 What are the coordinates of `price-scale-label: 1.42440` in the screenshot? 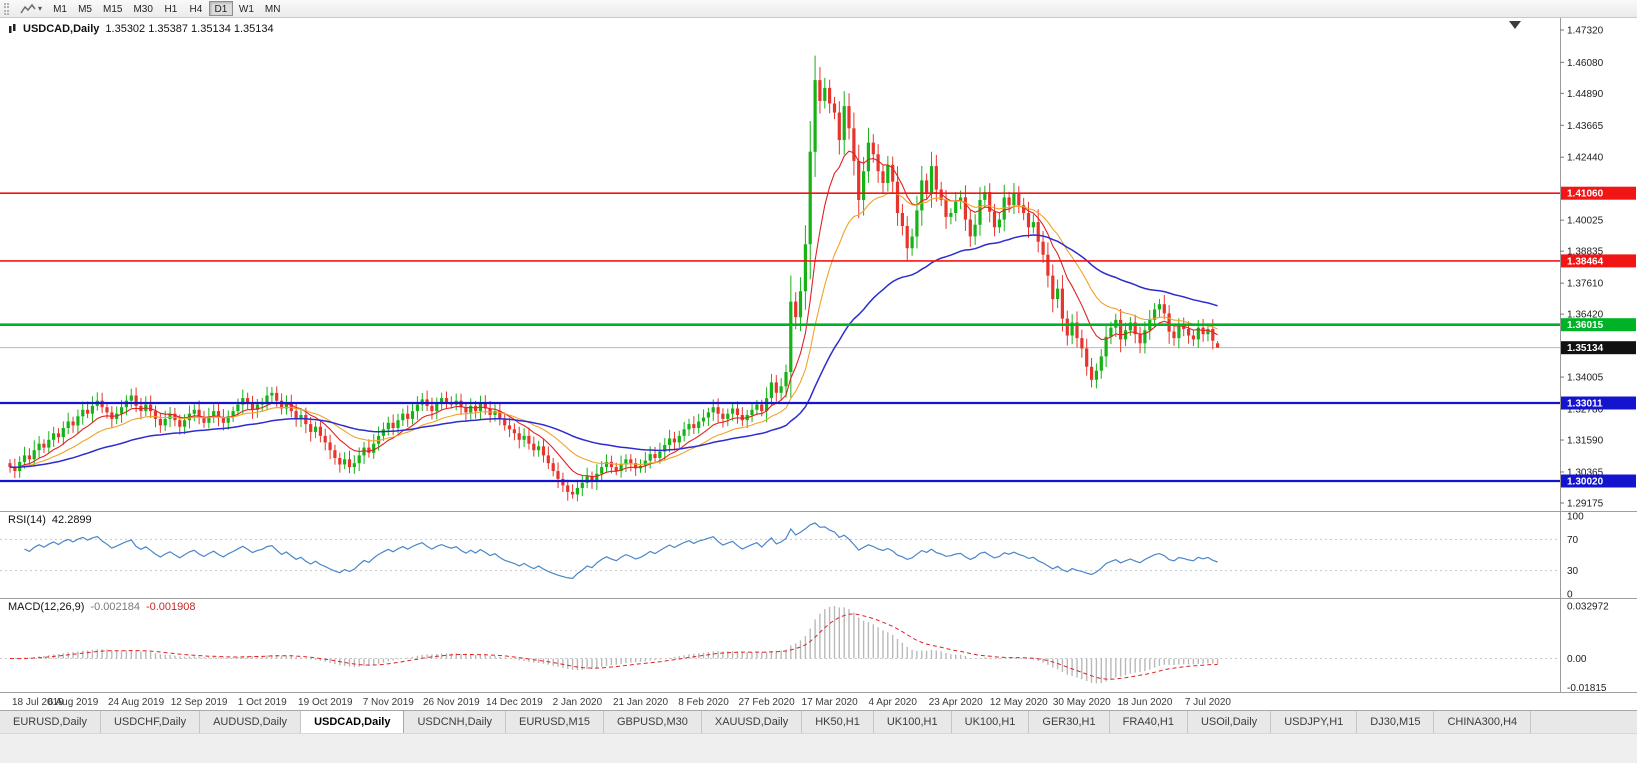 It's located at (1585, 158).